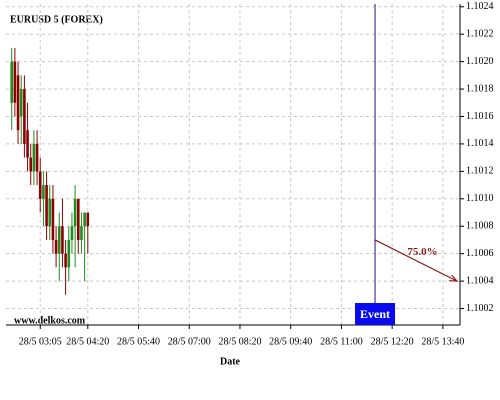 The width and height of the screenshot is (500, 400). Describe the element at coordinates (480, 116) in the screenshot. I see `y-tick-label: 1.1016` at that location.